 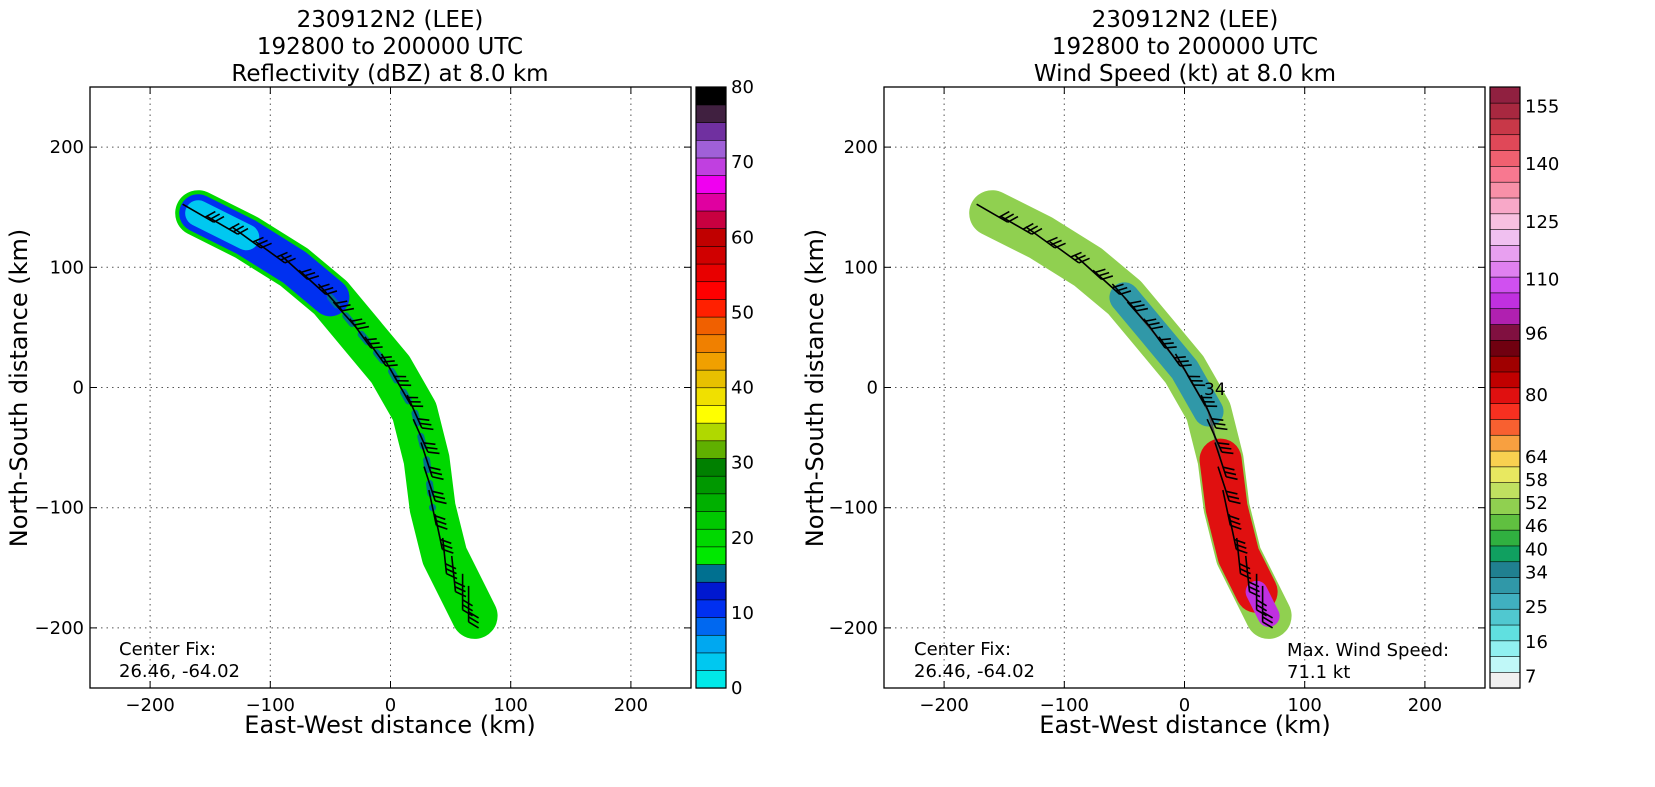 What do you see at coordinates (389, 74) in the screenshot?
I see `panel-title-line-3: Reflectivity (dBZ) at 8.0 km` at bounding box center [389, 74].